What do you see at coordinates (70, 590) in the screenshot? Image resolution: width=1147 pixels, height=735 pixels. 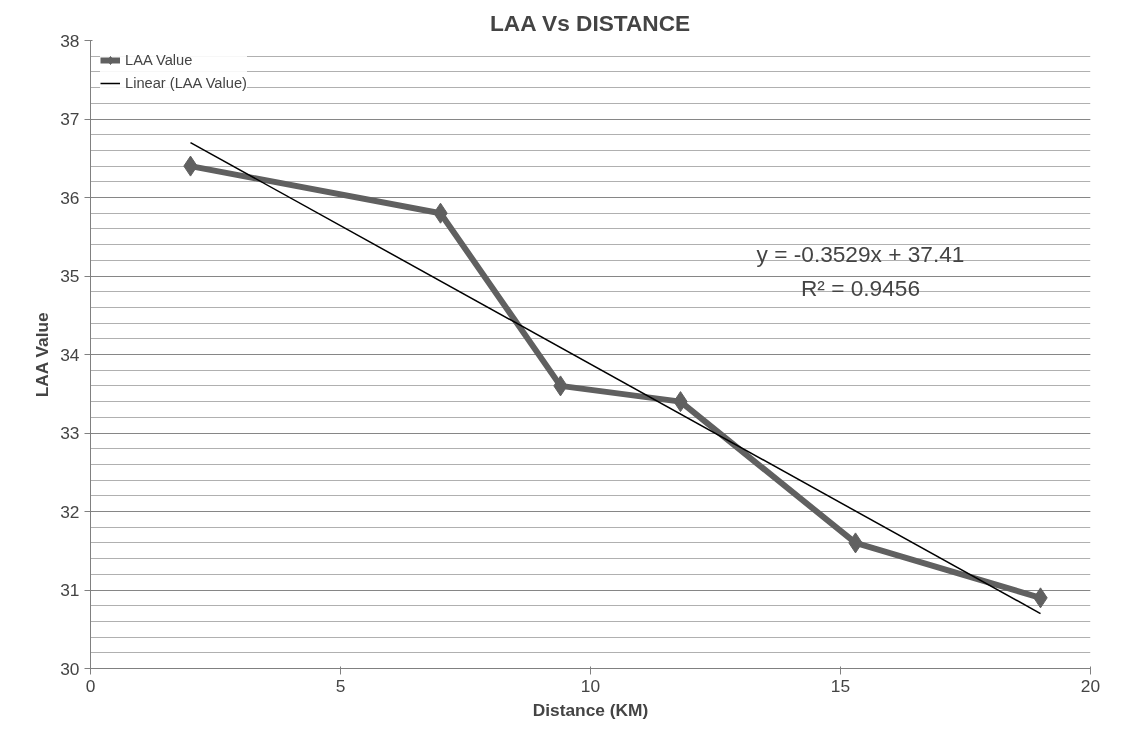 I see `y-tick-label: 31` at bounding box center [70, 590].